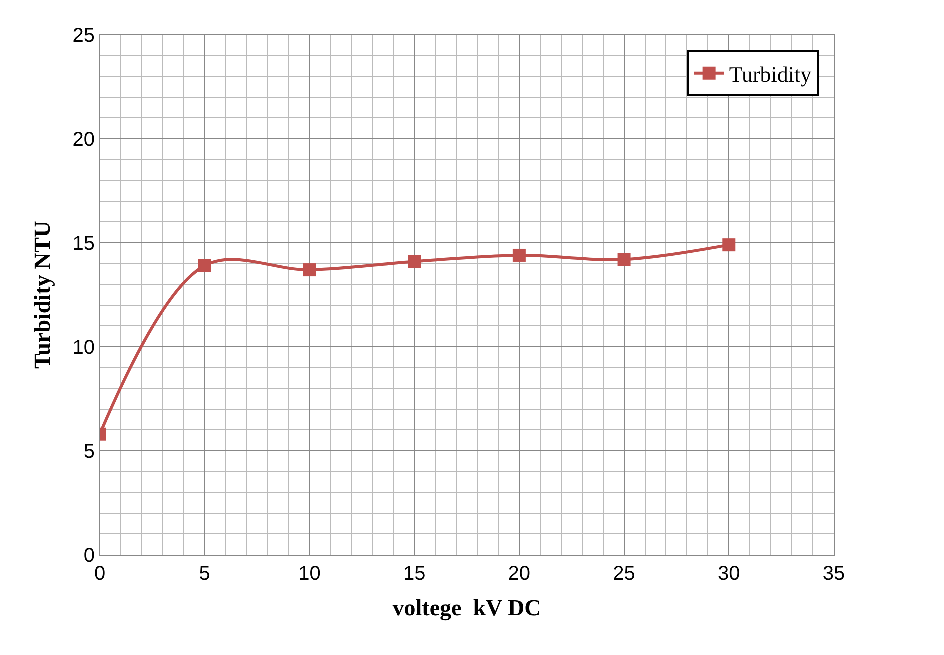  I want to click on x-axis-title: voltege kV DC, so click(467, 609).